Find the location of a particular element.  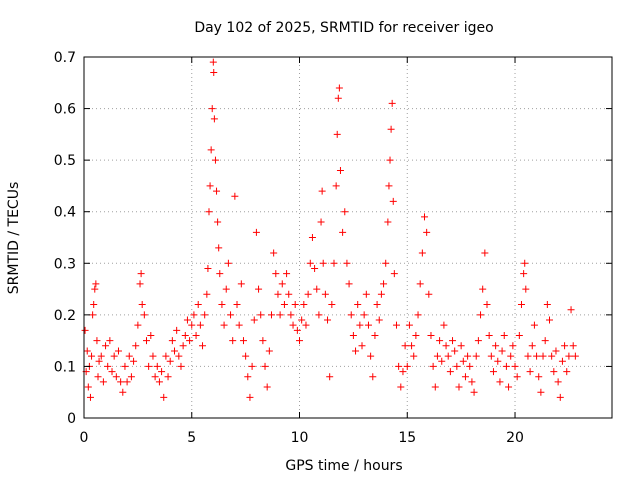

y-tick-label: 0.1 is located at coordinates (65, 367).